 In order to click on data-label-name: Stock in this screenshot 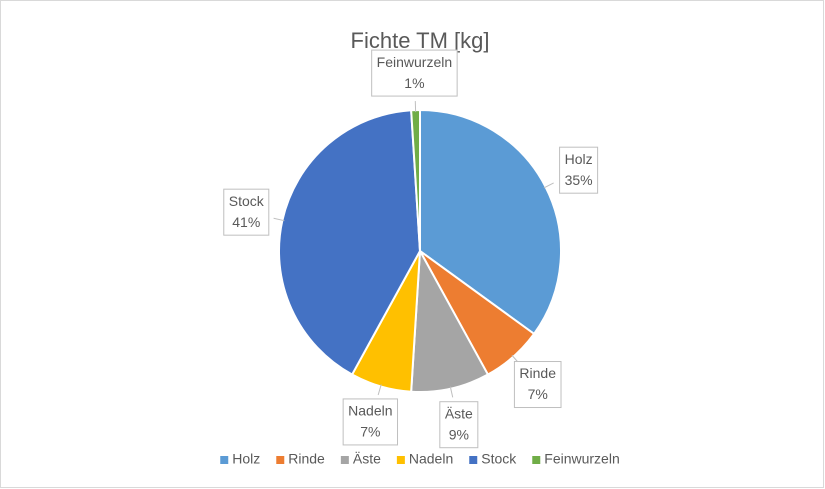, I will do `click(247, 201)`.